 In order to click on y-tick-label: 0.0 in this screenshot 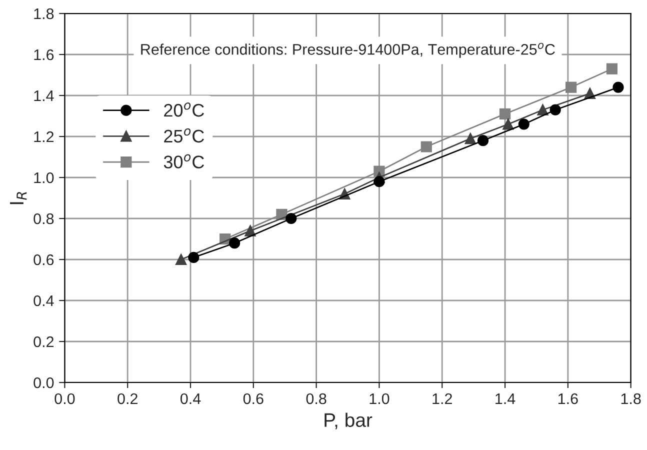, I will do `click(44, 382)`.